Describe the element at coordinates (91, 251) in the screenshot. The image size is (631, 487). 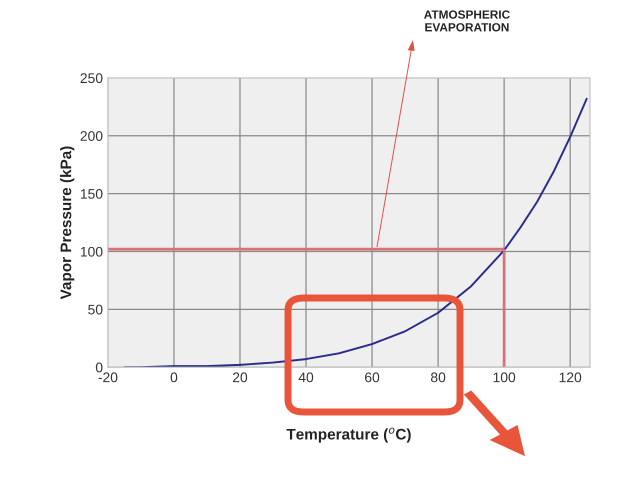
I see `y-tick-label: 100` at that location.